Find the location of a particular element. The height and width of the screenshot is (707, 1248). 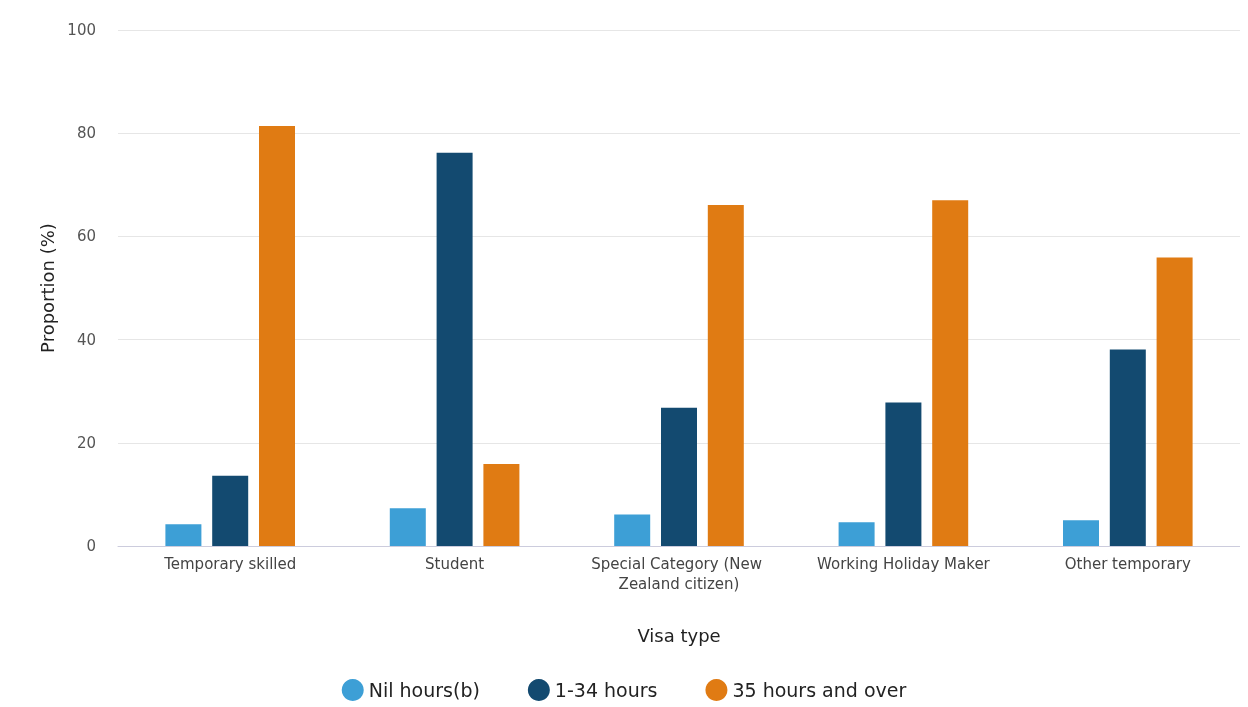

x-tick-label: Temporary skilled is located at coordinates (230, 564).